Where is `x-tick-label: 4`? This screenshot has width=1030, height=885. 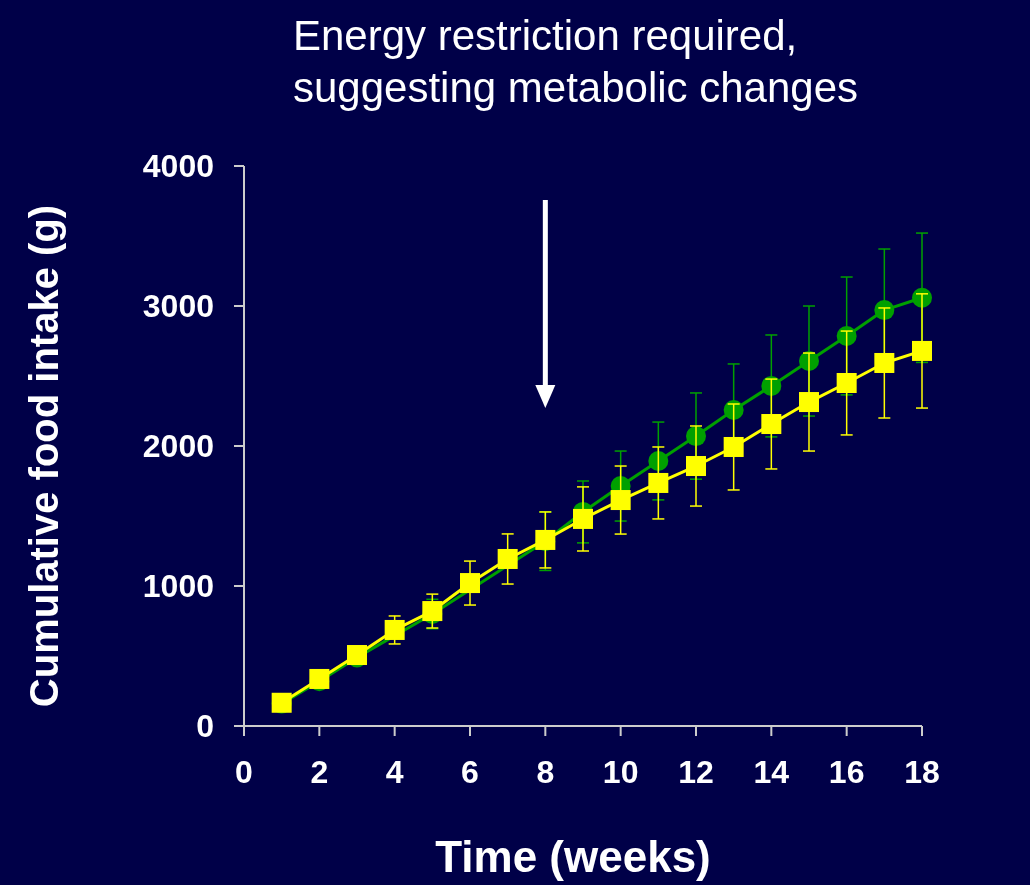
x-tick-label: 4 is located at coordinates (394, 772).